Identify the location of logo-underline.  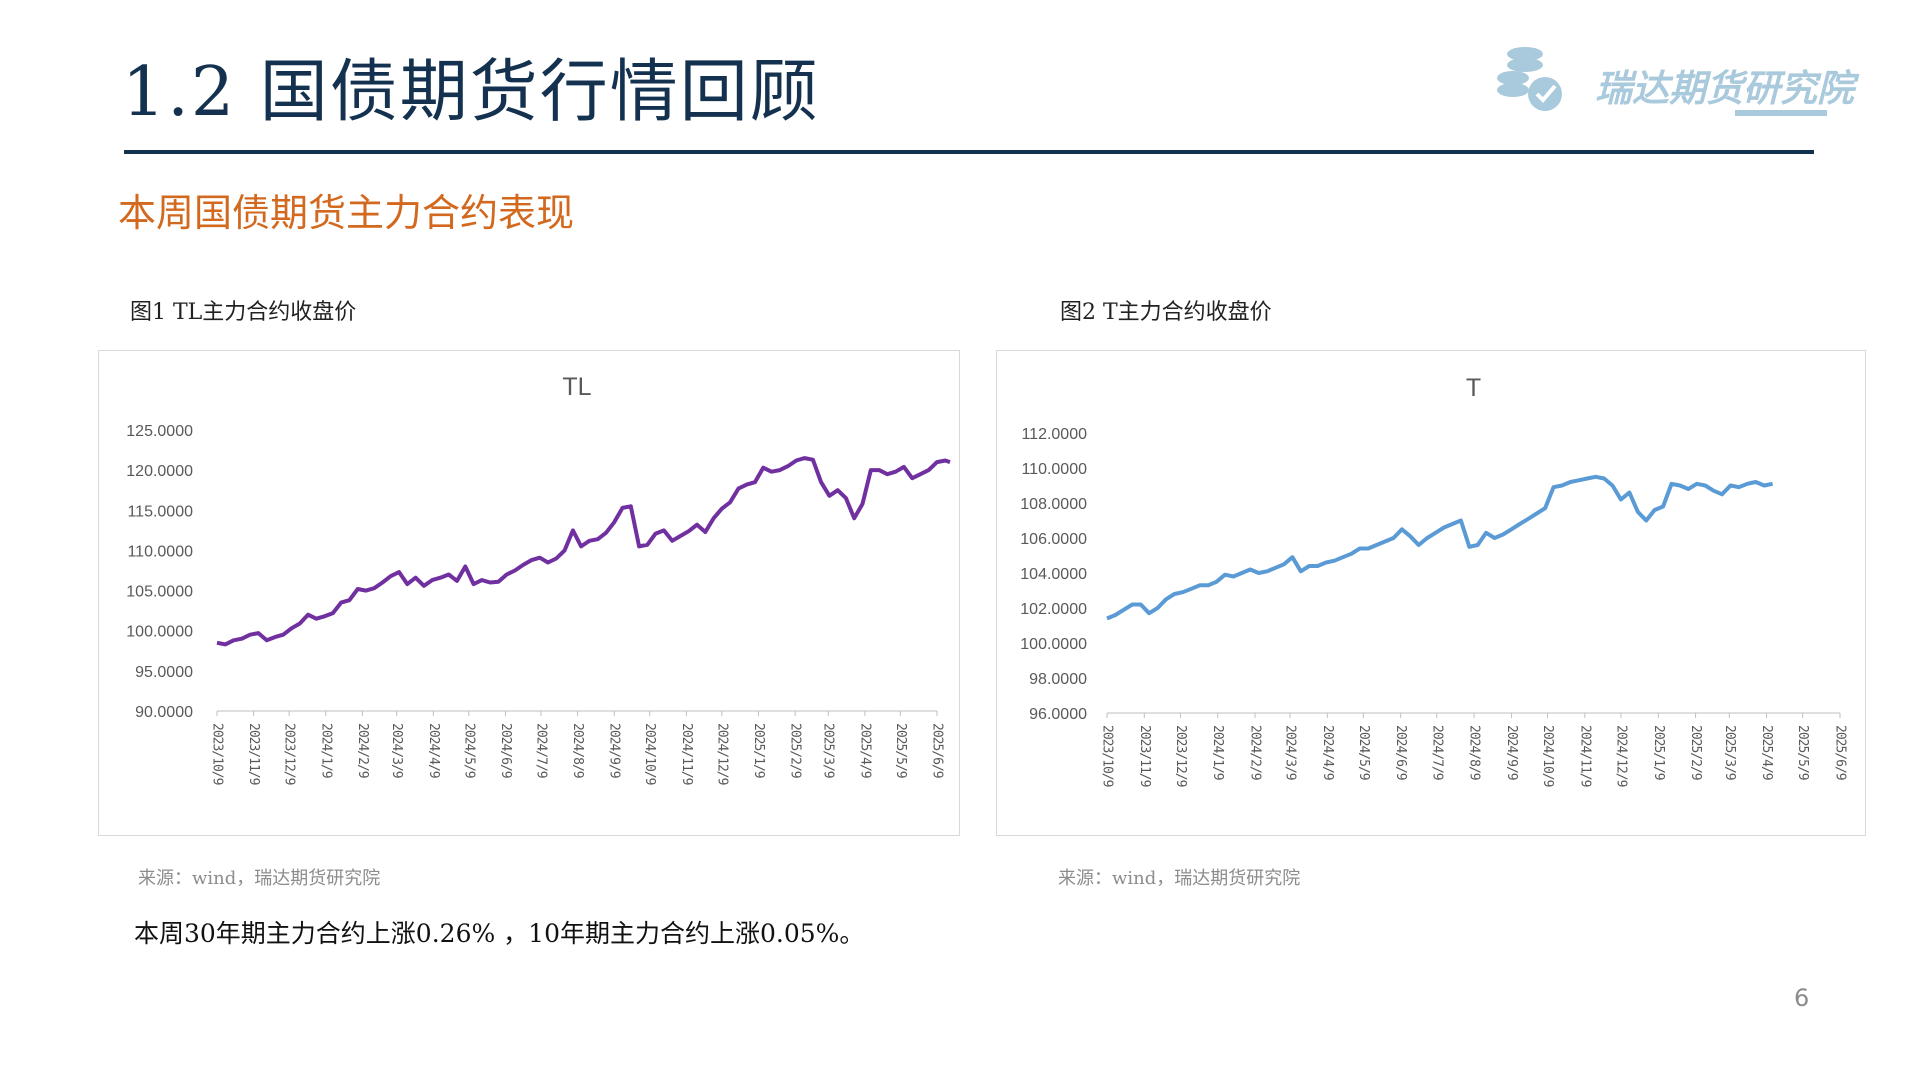
(1781, 113).